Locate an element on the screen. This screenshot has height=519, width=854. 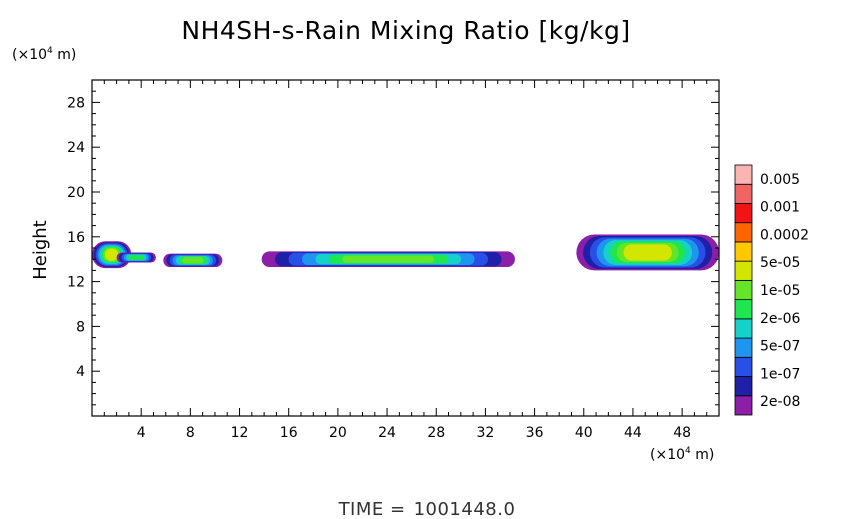
chart-title: NH4SH-s-Rain Mixing Ratio [kg/kg] is located at coordinates (405, 30).